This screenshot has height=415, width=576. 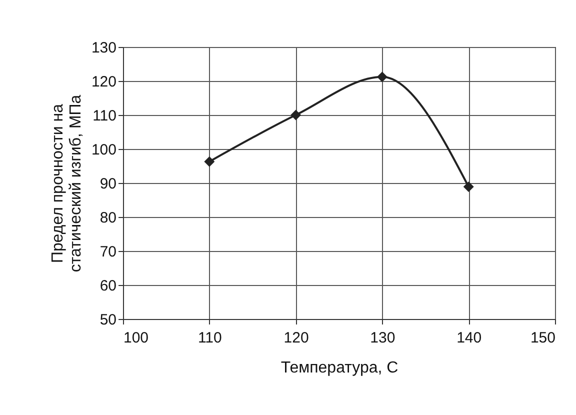 I want to click on x-tick-label: 150, so click(x=543, y=338).